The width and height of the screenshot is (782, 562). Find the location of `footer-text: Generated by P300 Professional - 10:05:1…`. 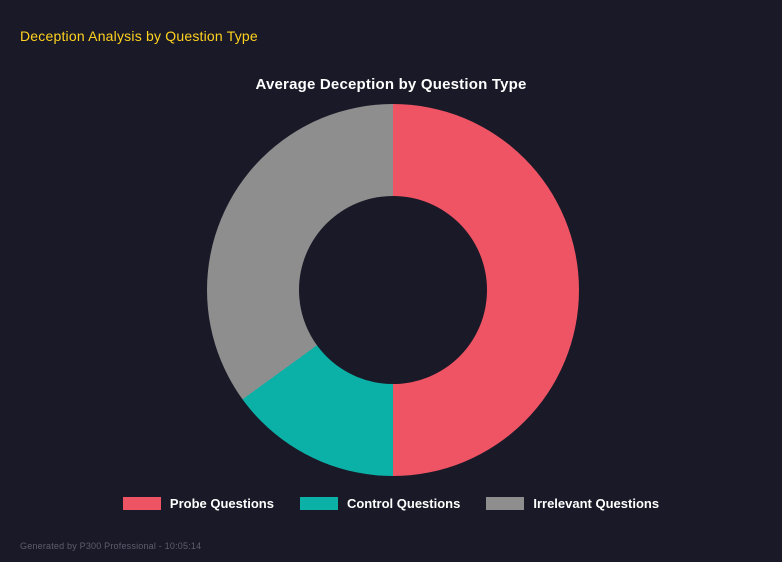

footer-text: Generated by P300 Professional - 10:05:1… is located at coordinates (111, 546).